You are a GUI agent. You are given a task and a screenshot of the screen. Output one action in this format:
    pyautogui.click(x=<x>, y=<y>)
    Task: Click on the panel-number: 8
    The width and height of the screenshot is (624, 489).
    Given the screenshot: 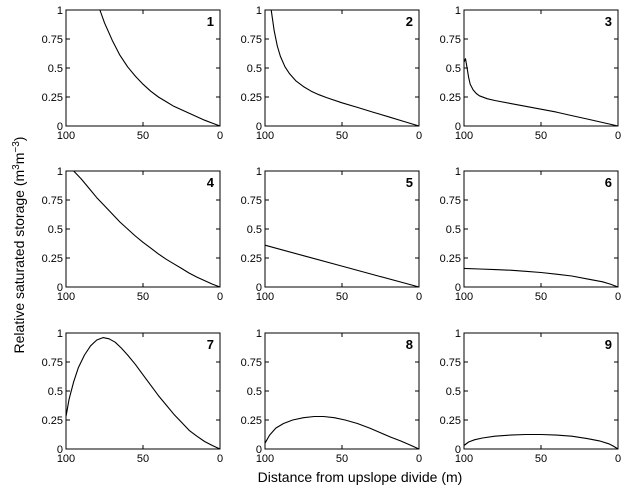 What is the action you would take?
    pyautogui.click(x=409, y=344)
    